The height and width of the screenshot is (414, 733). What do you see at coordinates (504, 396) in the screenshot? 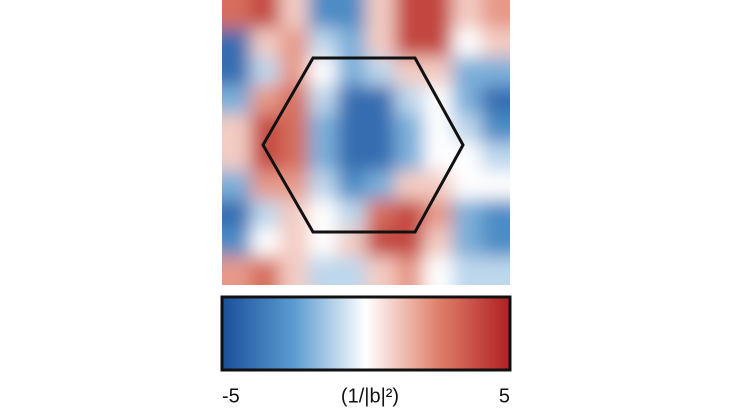
I see `colorbar-tick-label: 5` at bounding box center [504, 396].